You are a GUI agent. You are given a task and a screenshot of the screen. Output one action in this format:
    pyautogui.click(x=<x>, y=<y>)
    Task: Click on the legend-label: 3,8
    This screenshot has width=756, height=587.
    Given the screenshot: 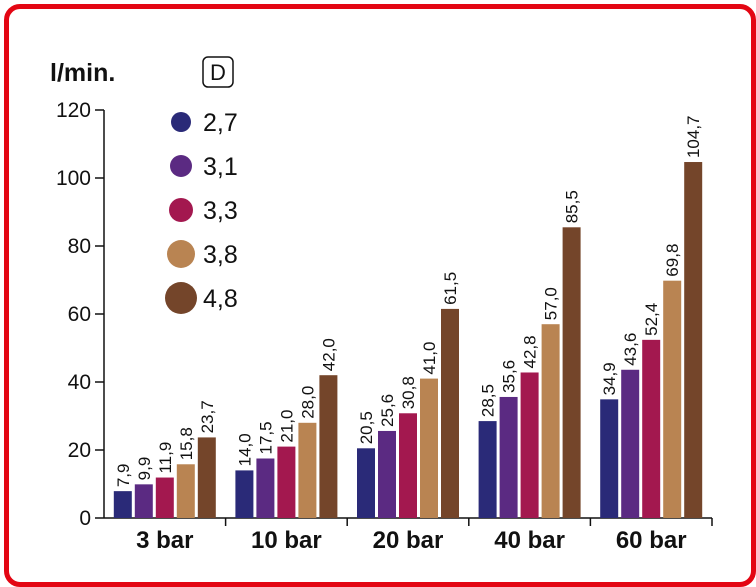 What is the action you would take?
    pyautogui.click(x=220, y=255)
    